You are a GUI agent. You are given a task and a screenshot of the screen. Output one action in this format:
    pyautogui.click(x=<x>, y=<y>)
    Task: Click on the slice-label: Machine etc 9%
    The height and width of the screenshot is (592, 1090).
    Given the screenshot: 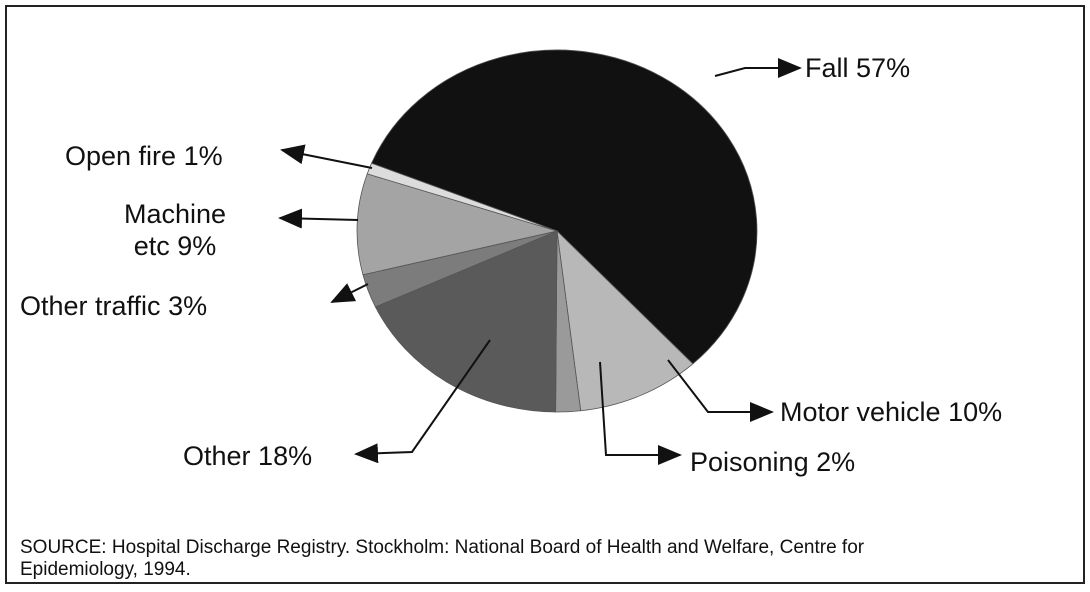 What is the action you would take?
    pyautogui.click(x=175, y=230)
    